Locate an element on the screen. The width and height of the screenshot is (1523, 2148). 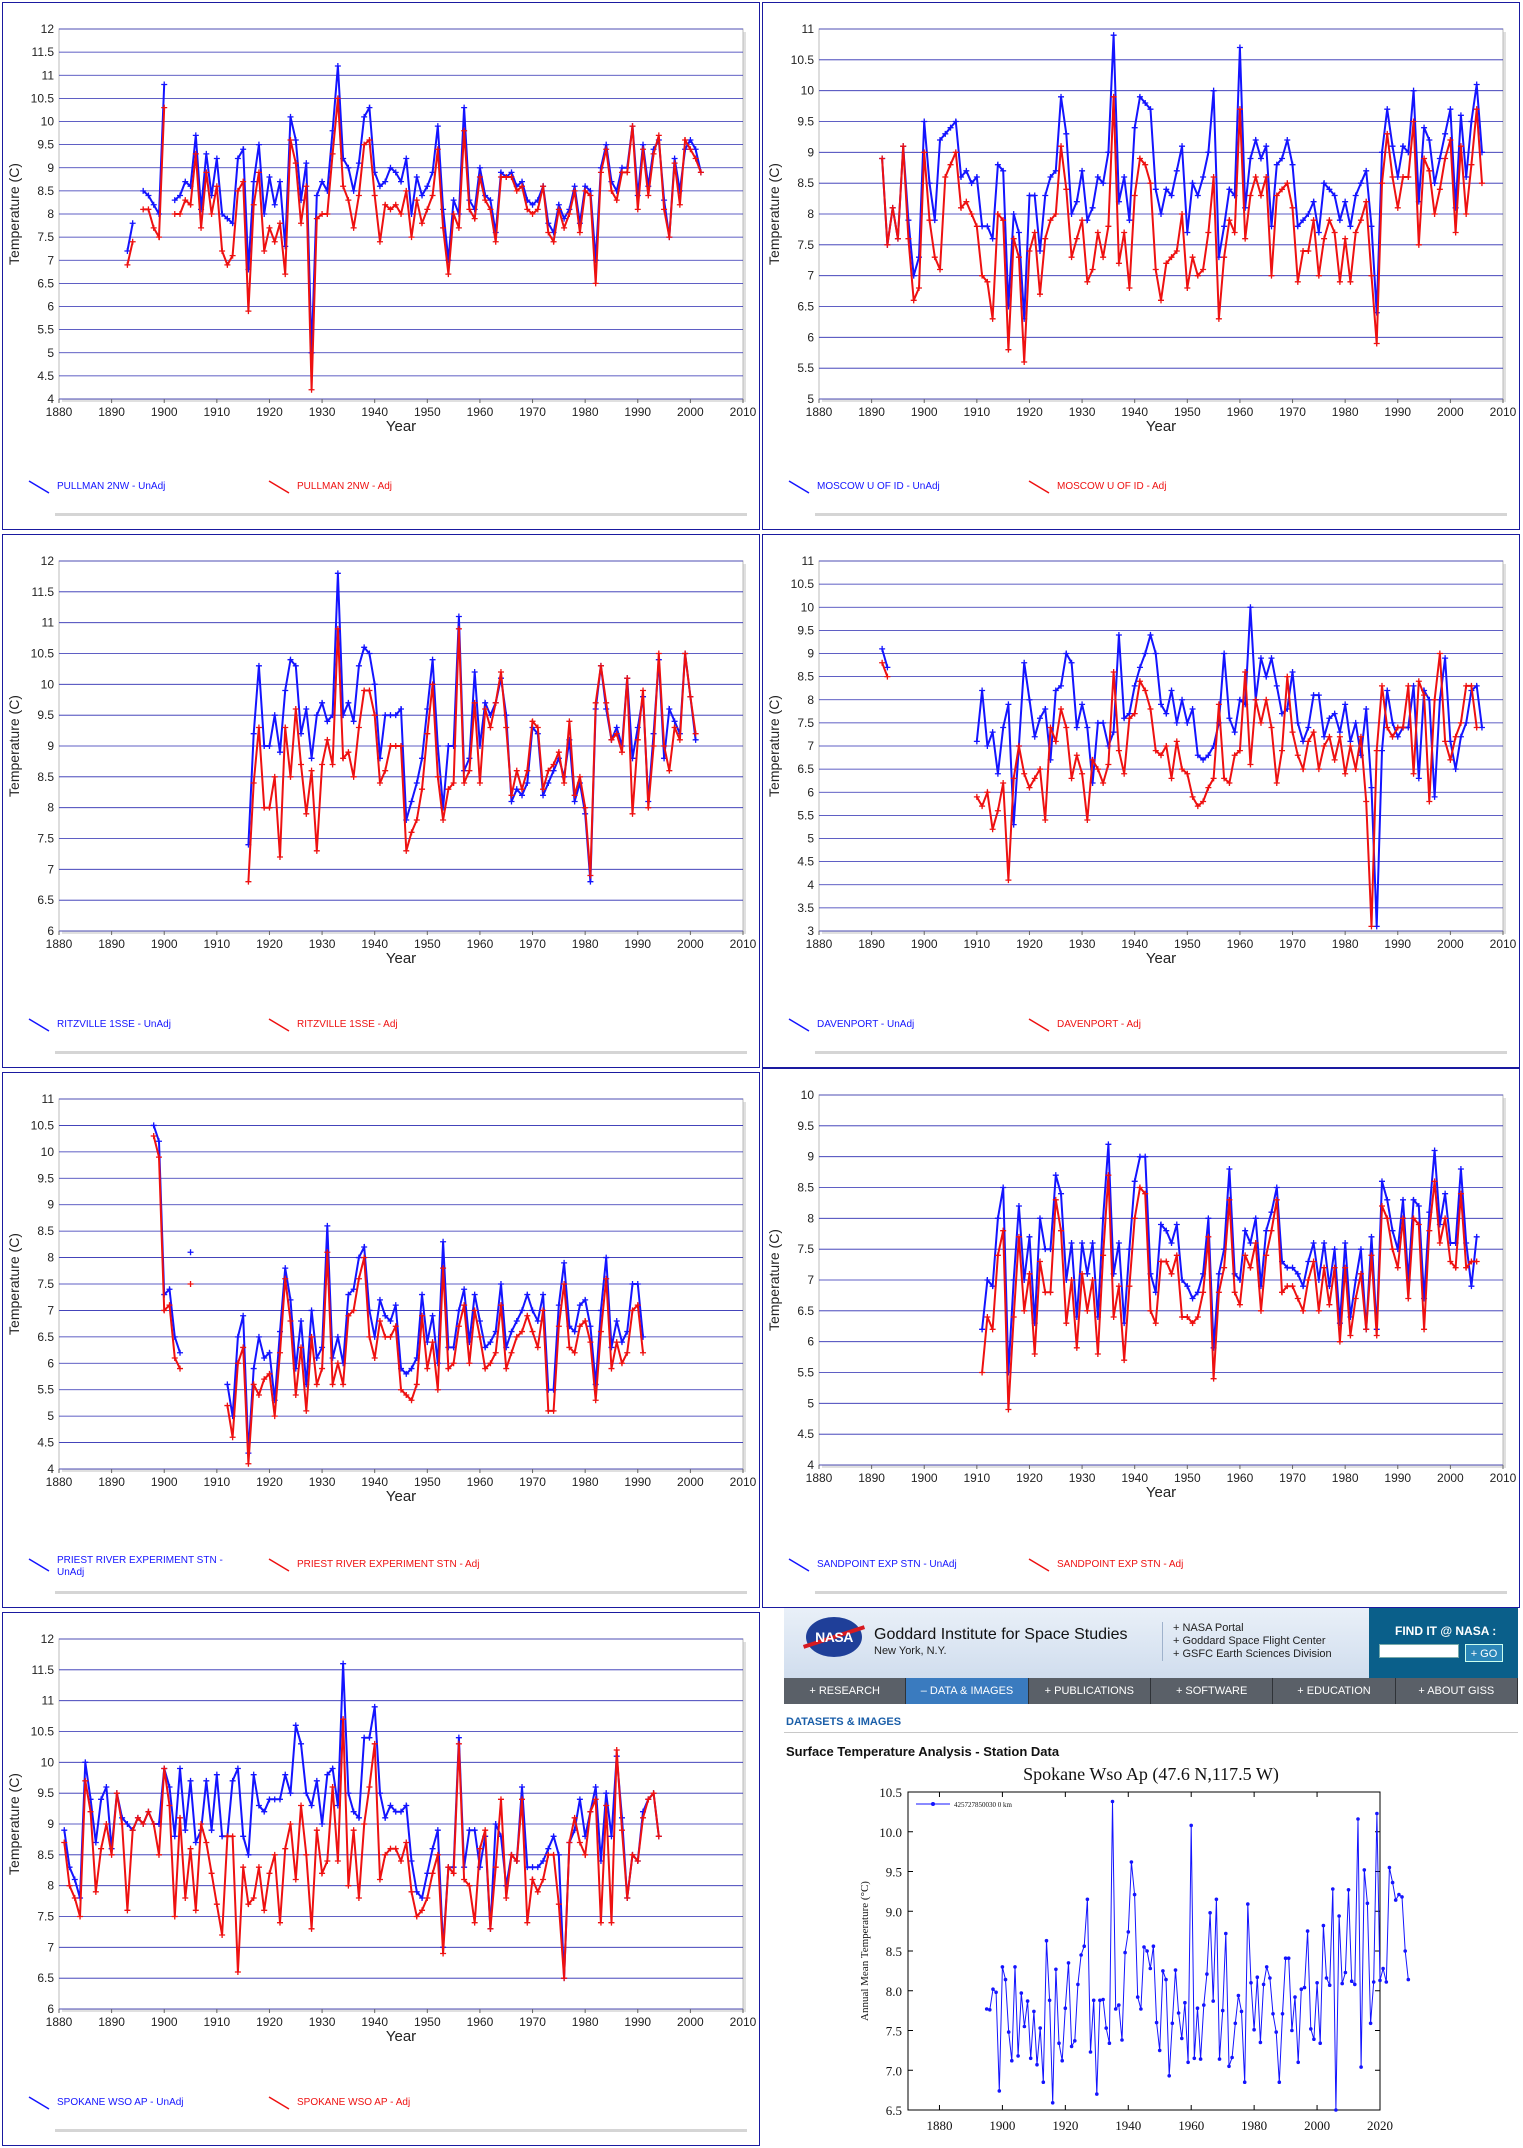
x-tick-label: 1880 is located at coordinates (819, 1478).